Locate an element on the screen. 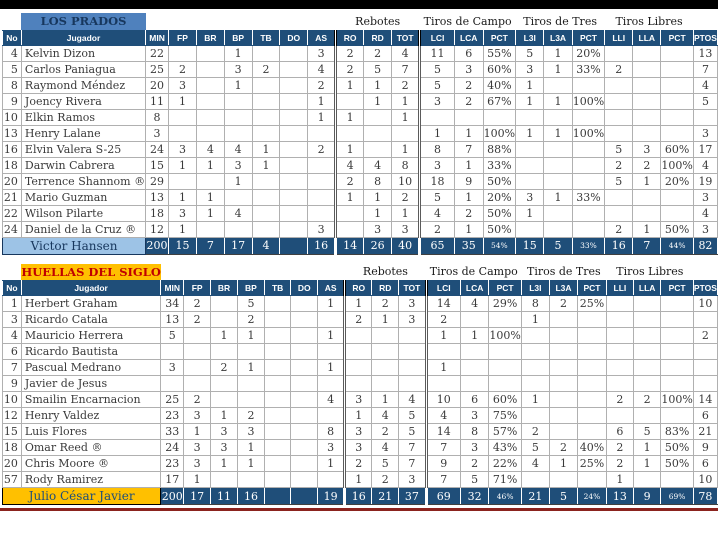 The height and width of the screenshot is (548, 718). player-name-cell: Mauricio Herrera is located at coordinates (91, 335).